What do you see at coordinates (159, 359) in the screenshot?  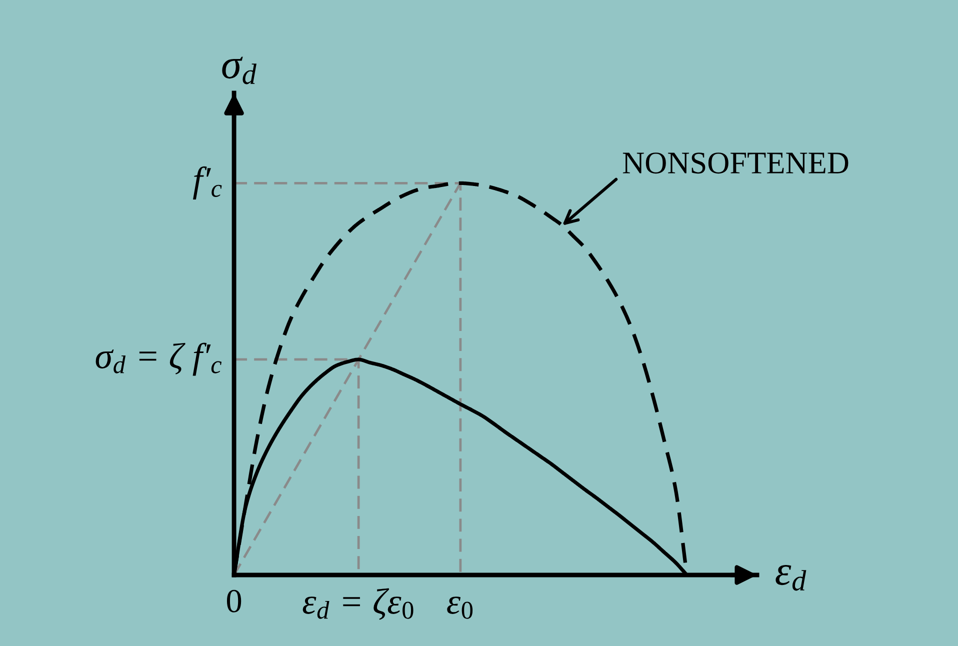 I see `series-label: σ$_{d}$ = ζ f′$_{c}$` at bounding box center [159, 359].